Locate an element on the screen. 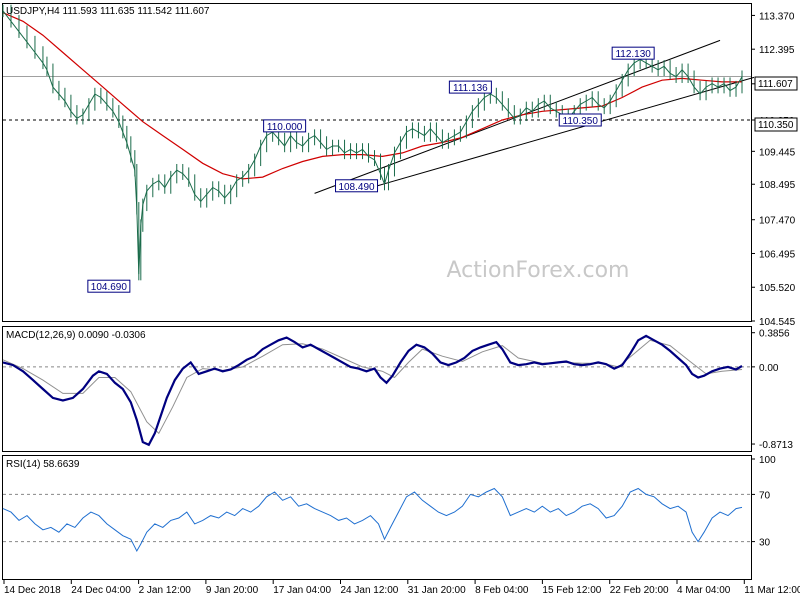 Image resolution: width=800 pixels, height=600 pixels. price-y-tick-label: 108.495 is located at coordinates (777, 185).